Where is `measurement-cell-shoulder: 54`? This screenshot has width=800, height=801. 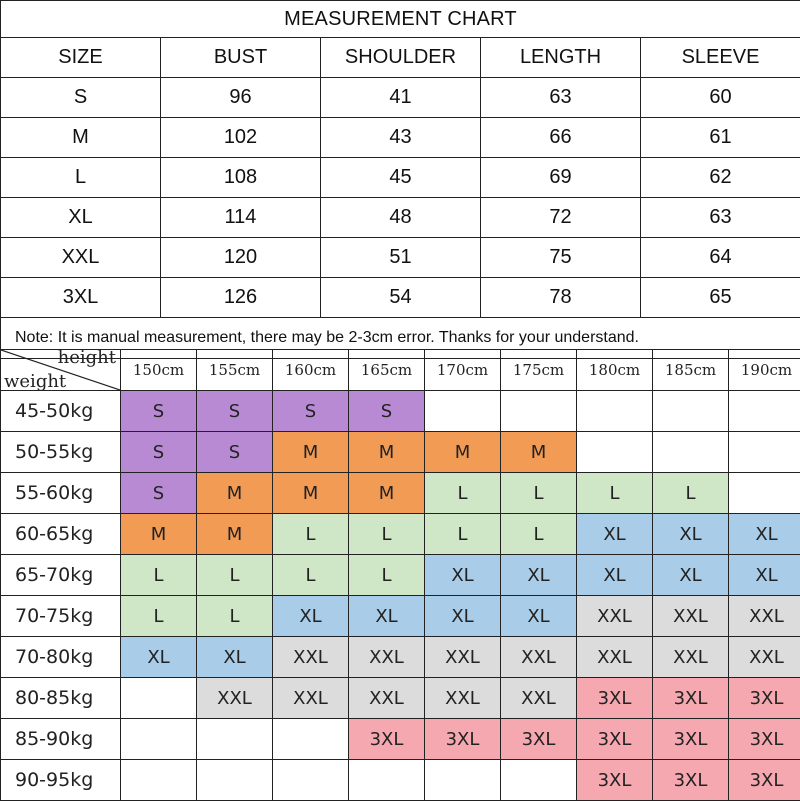 measurement-cell-shoulder: 54 is located at coordinates (401, 298).